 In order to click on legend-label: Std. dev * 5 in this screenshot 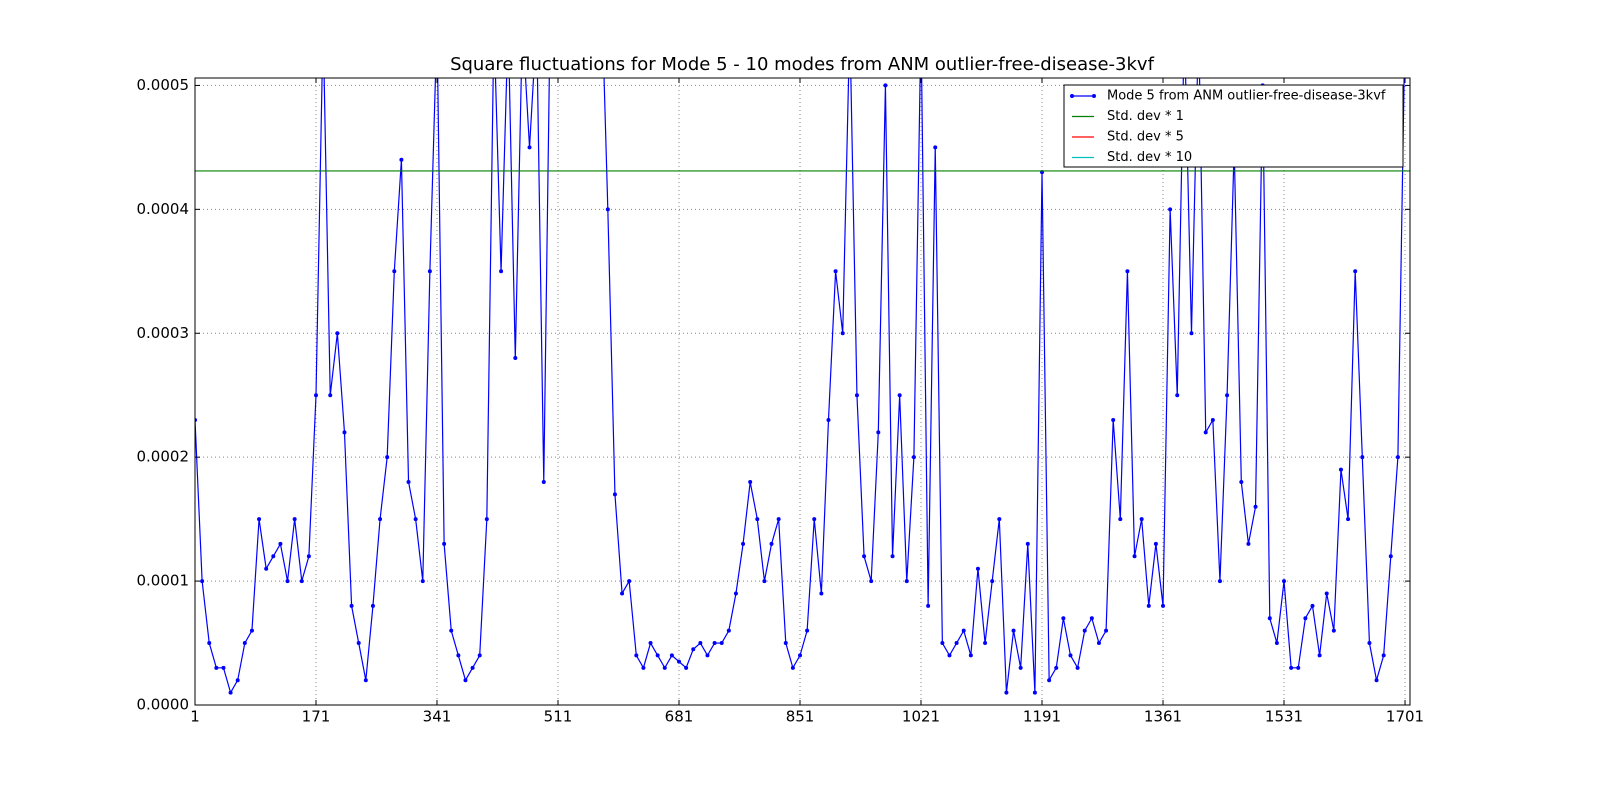, I will do `click(1145, 137)`.